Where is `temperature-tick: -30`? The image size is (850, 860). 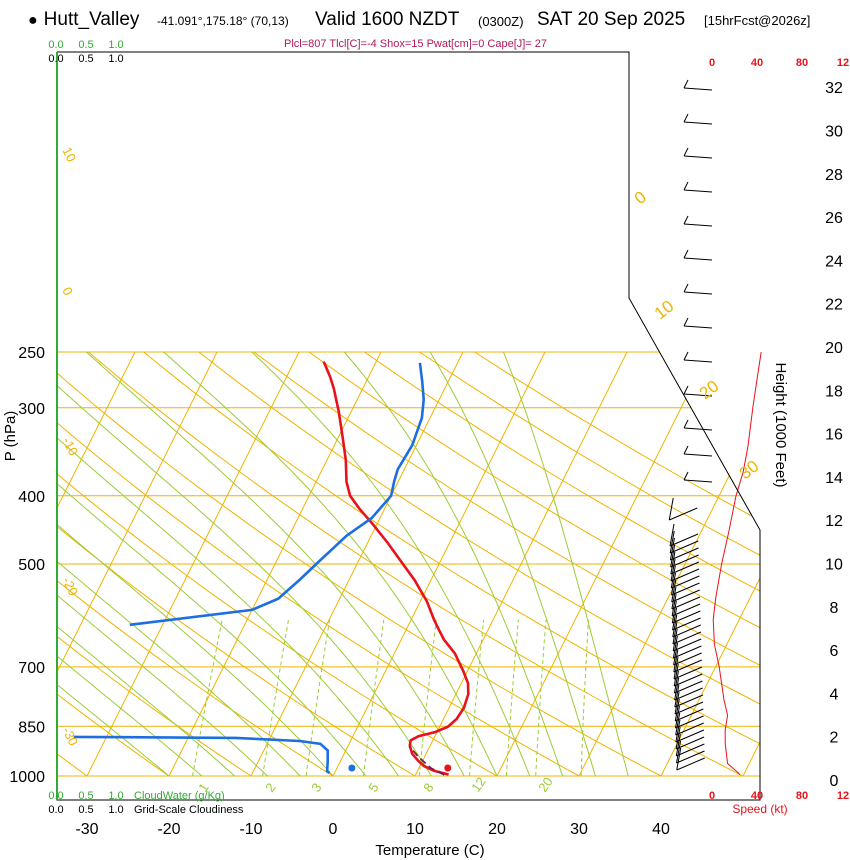 temperature-tick: -30 is located at coordinates (86, 829).